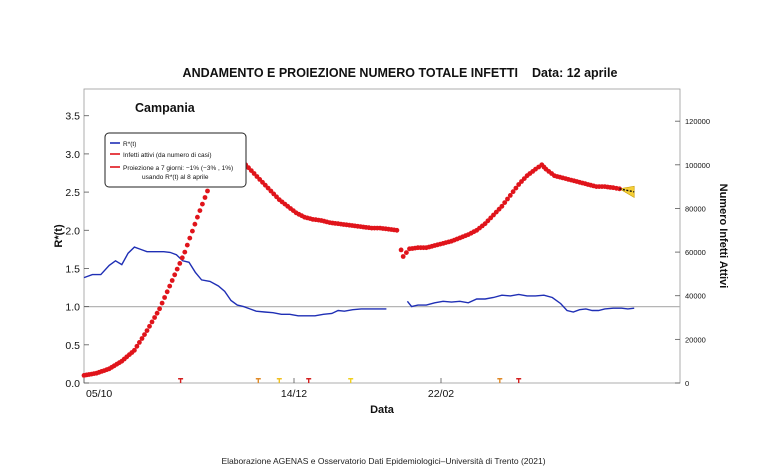 The height and width of the screenshot is (470, 767). I want to click on y-right-tick-label: 120000, so click(697, 121).